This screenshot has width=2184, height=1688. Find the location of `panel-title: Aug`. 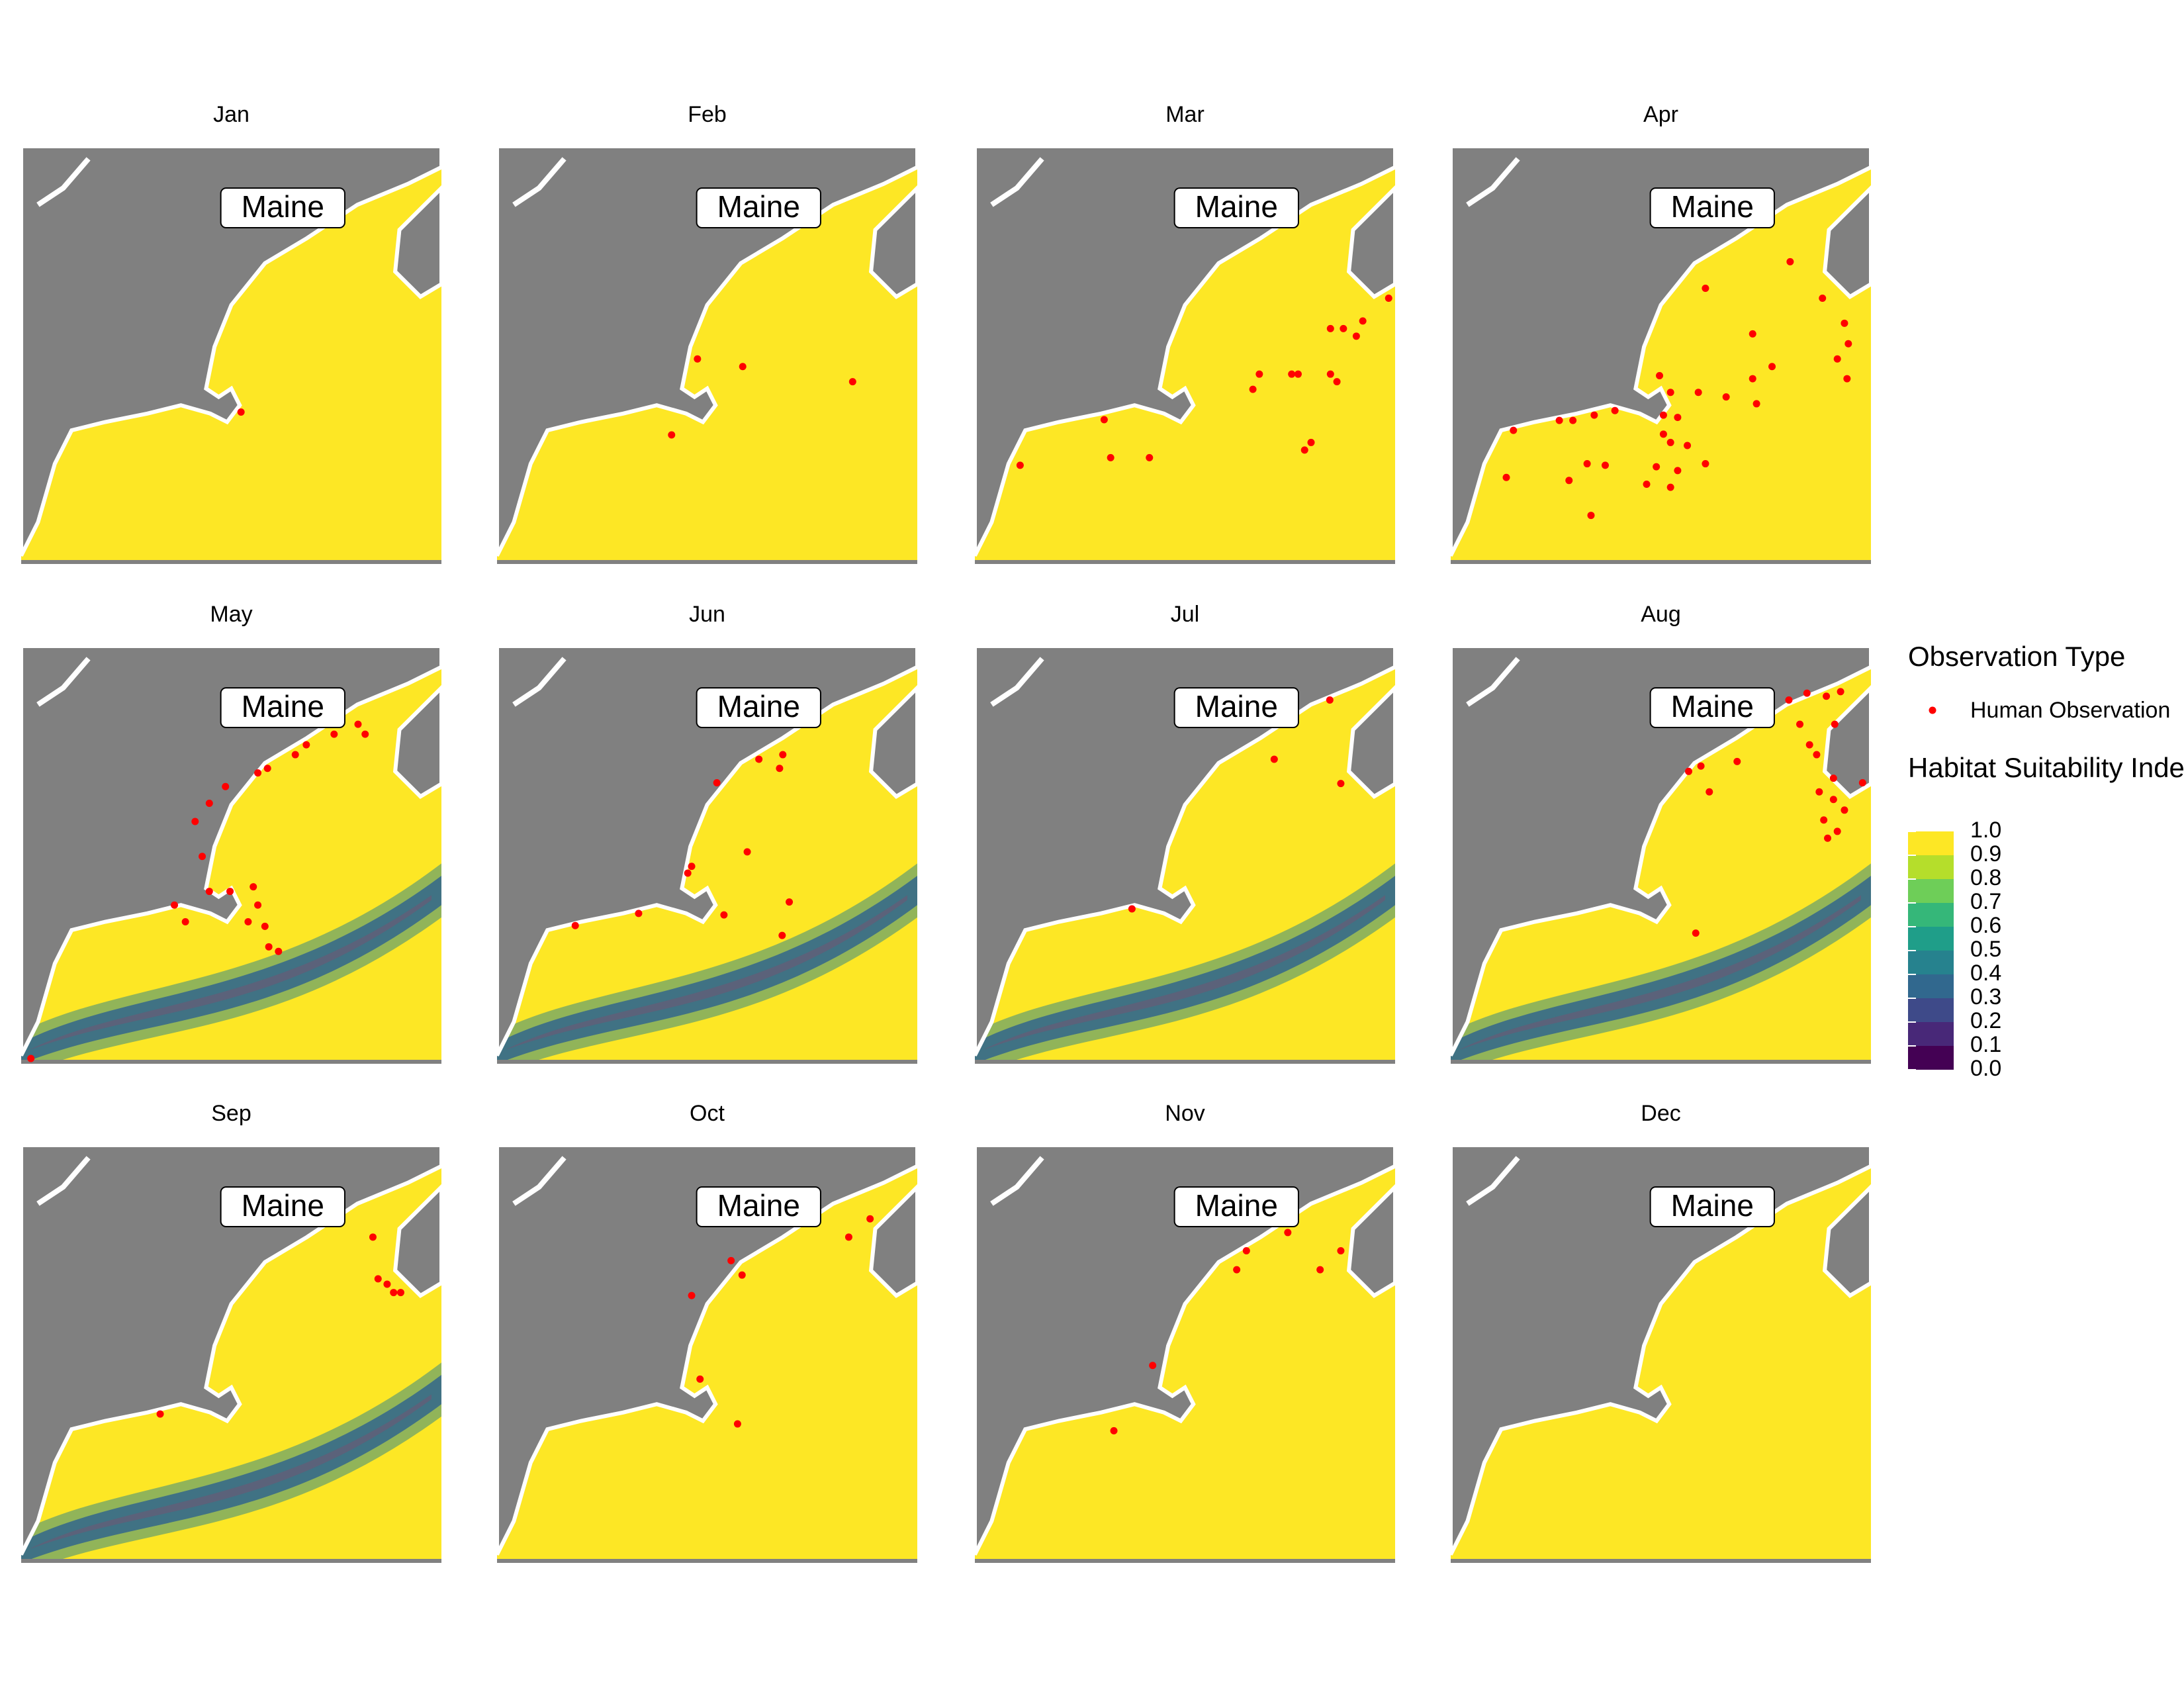

panel-title: Aug is located at coordinates (1661, 614).